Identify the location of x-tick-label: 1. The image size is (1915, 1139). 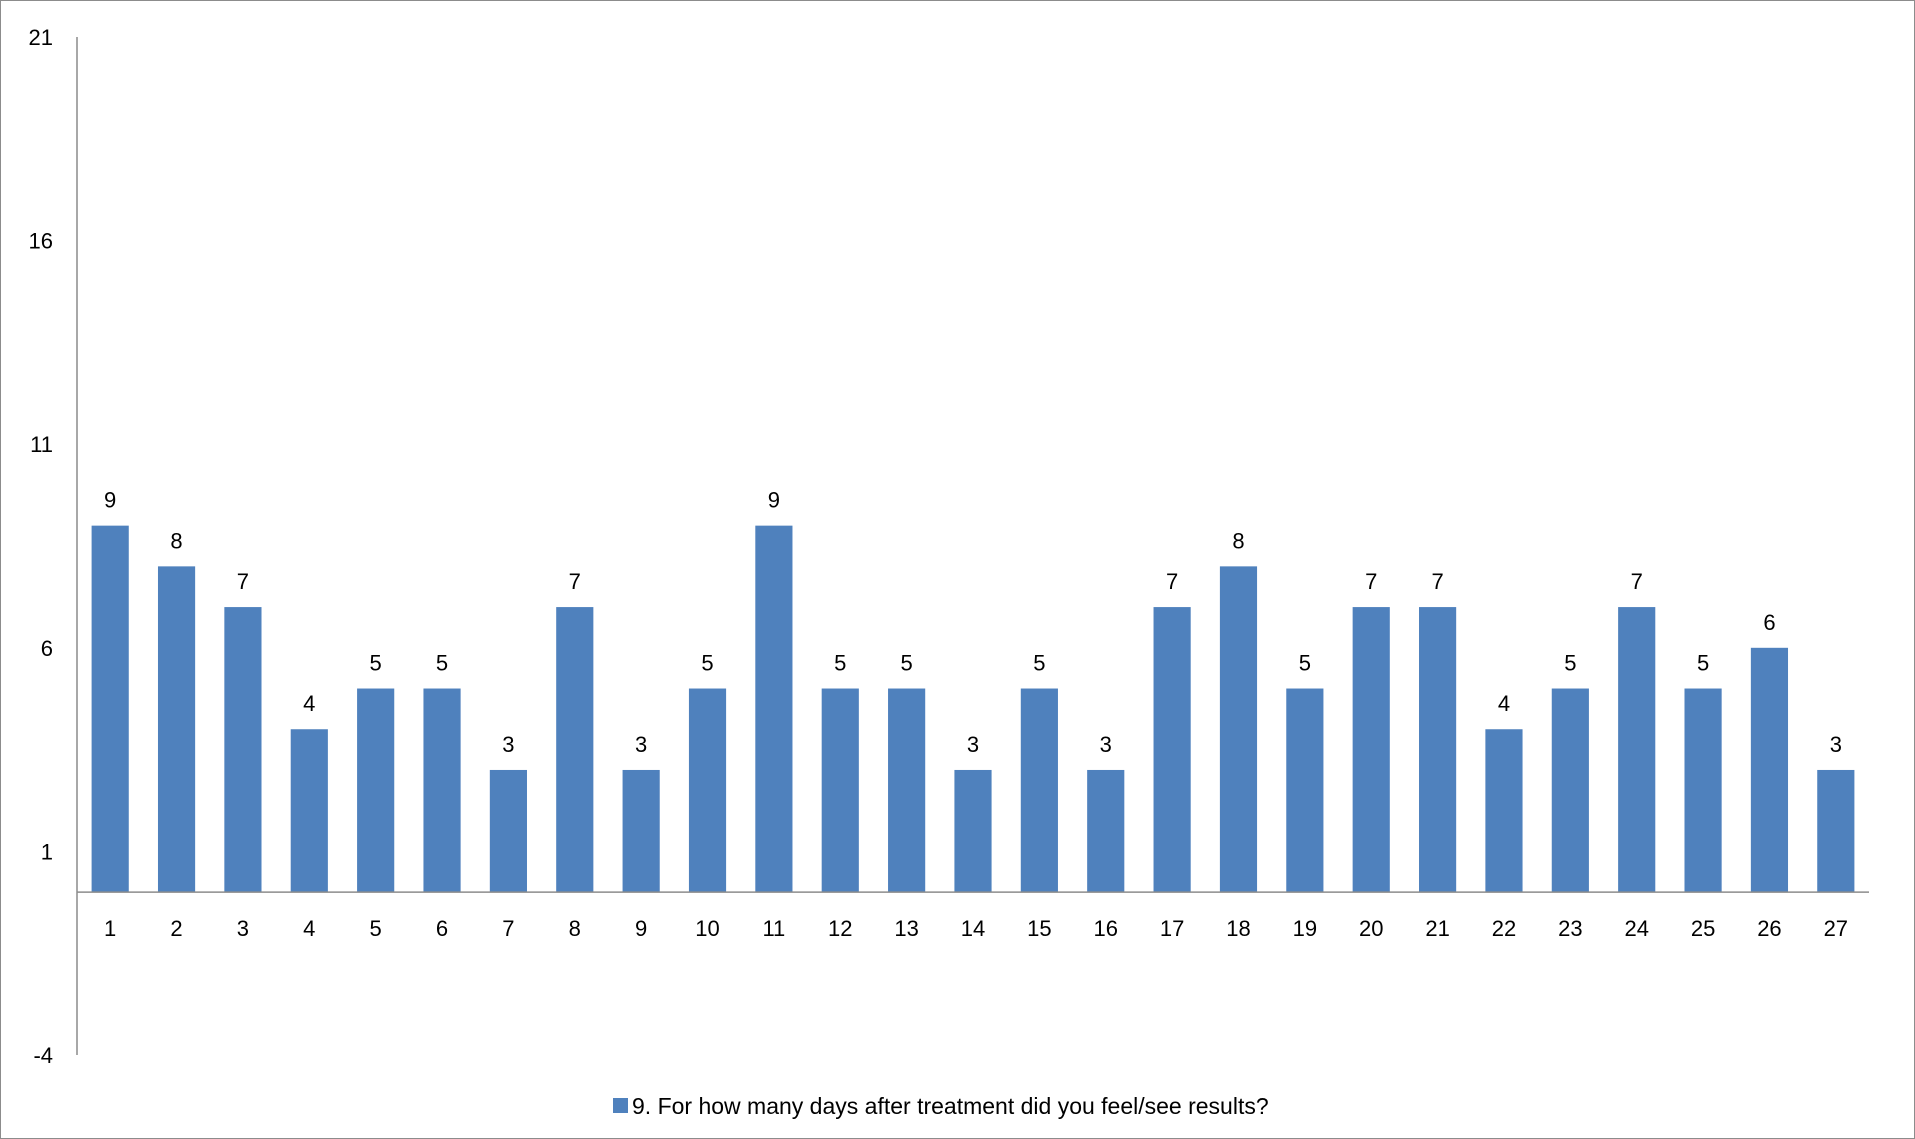
(110, 928).